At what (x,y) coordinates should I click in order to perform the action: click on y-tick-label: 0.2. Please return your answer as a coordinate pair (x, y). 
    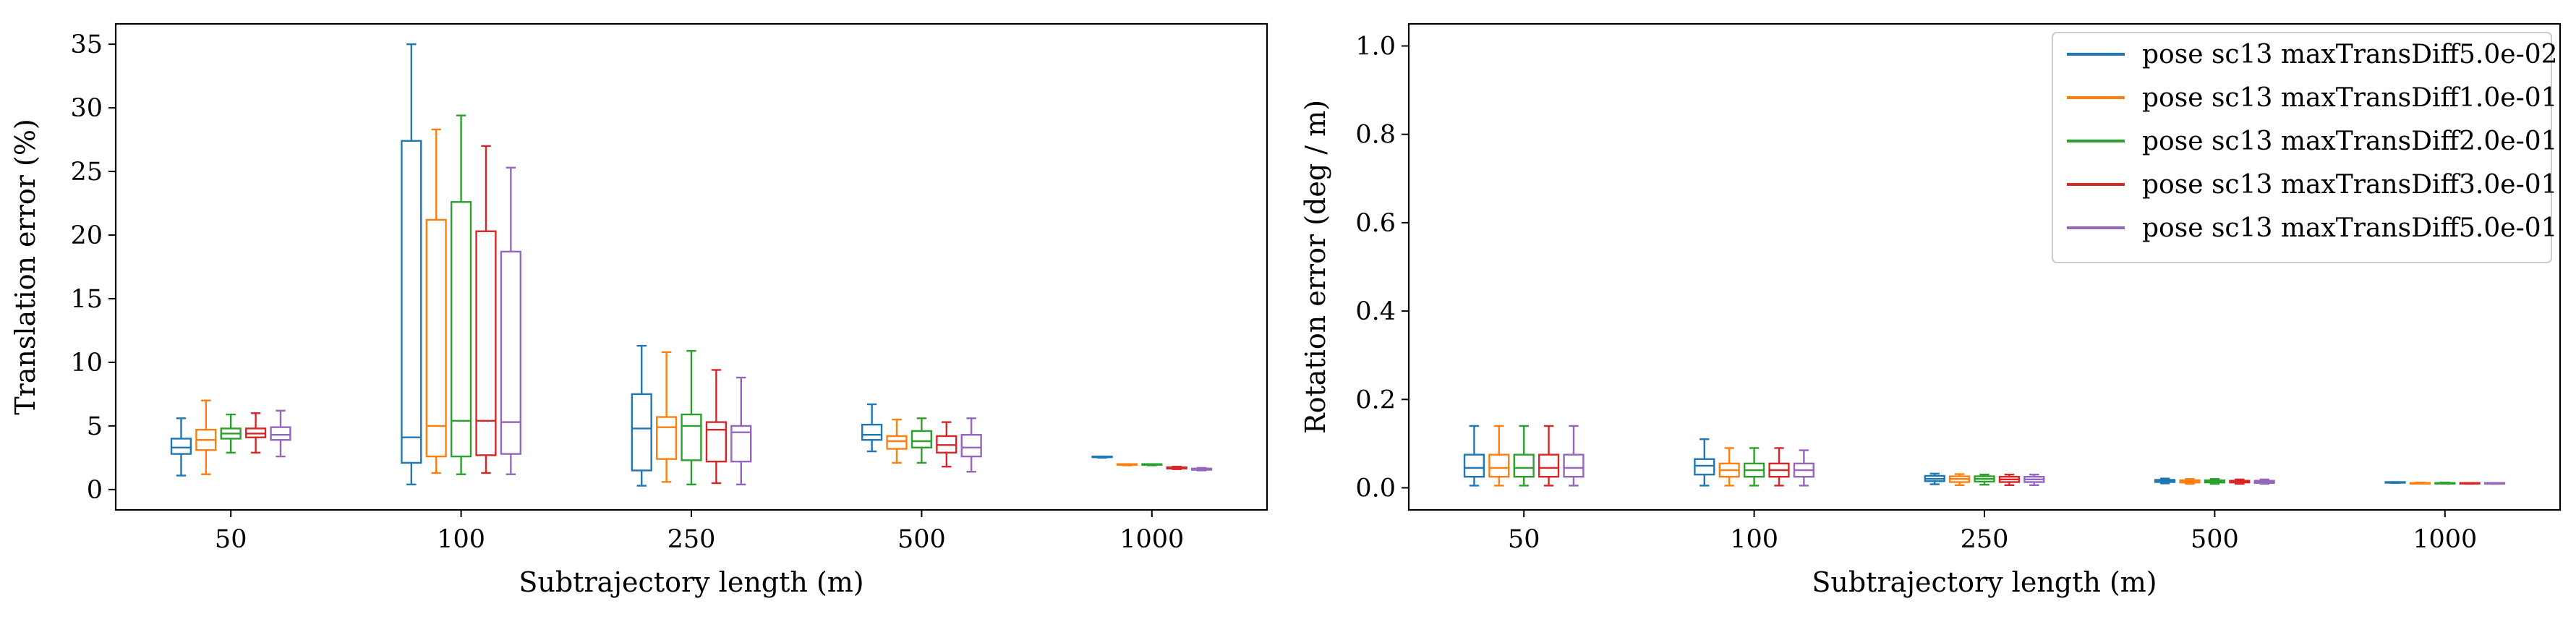
    Looking at the image, I should click on (1375, 399).